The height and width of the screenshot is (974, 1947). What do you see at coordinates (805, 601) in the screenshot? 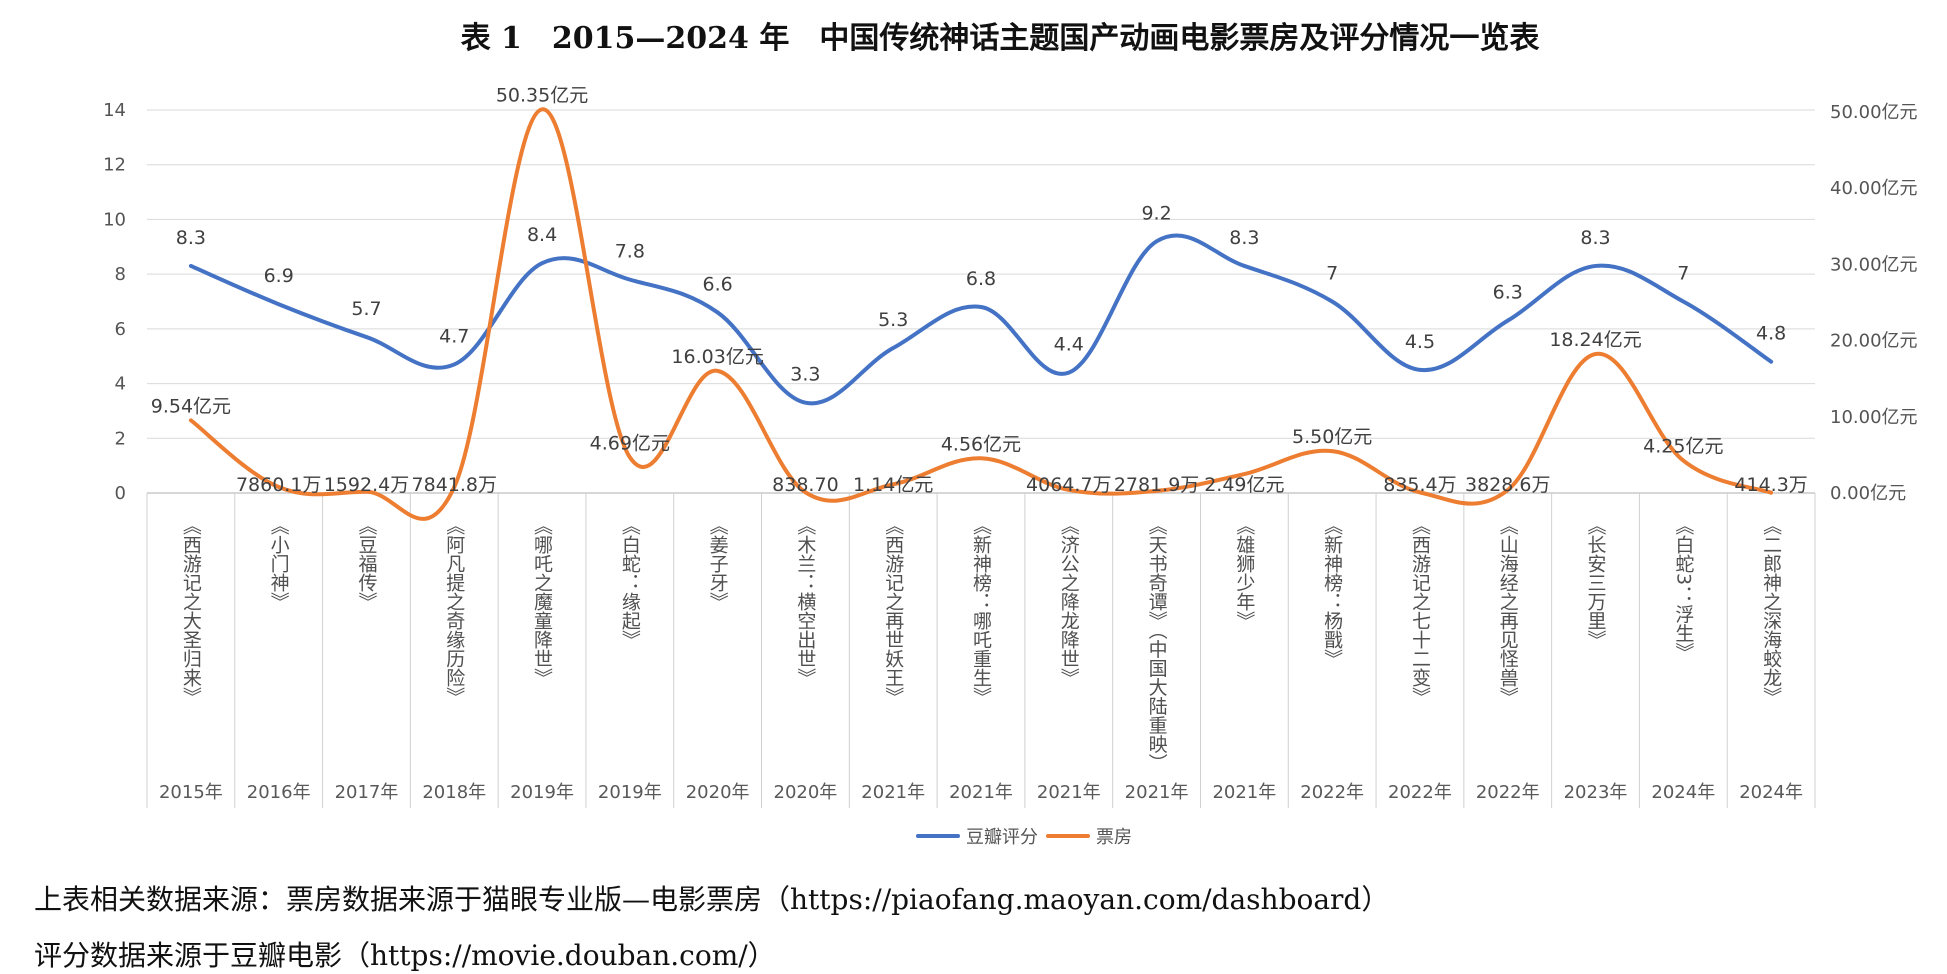
I see `category-film-label: 《木兰：横空出世》` at bounding box center [805, 601].